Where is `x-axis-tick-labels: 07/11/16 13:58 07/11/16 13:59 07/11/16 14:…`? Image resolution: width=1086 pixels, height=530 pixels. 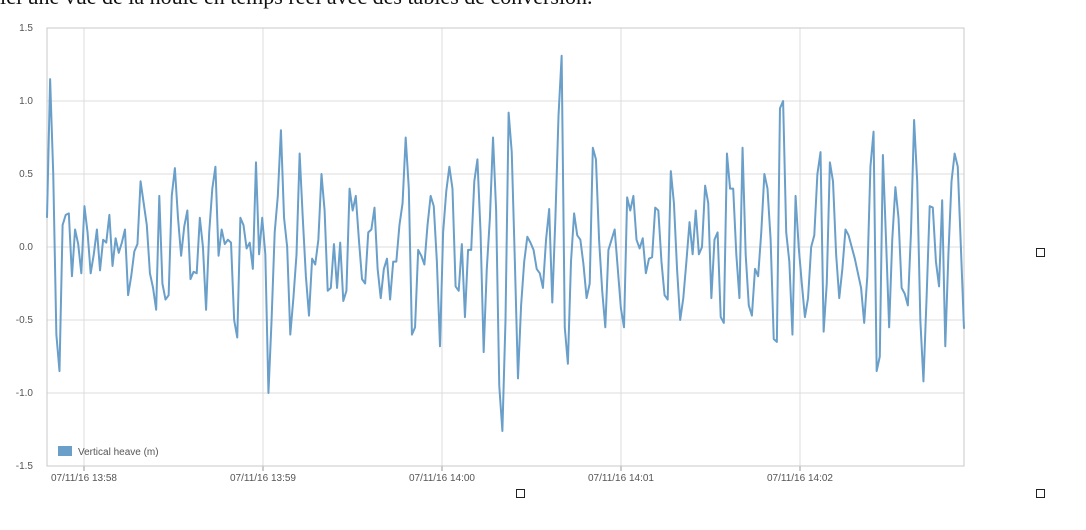 x-axis-tick-labels: 07/11/16 13:58 07/11/16 13:59 07/11/16 14:… is located at coordinates (442, 478).